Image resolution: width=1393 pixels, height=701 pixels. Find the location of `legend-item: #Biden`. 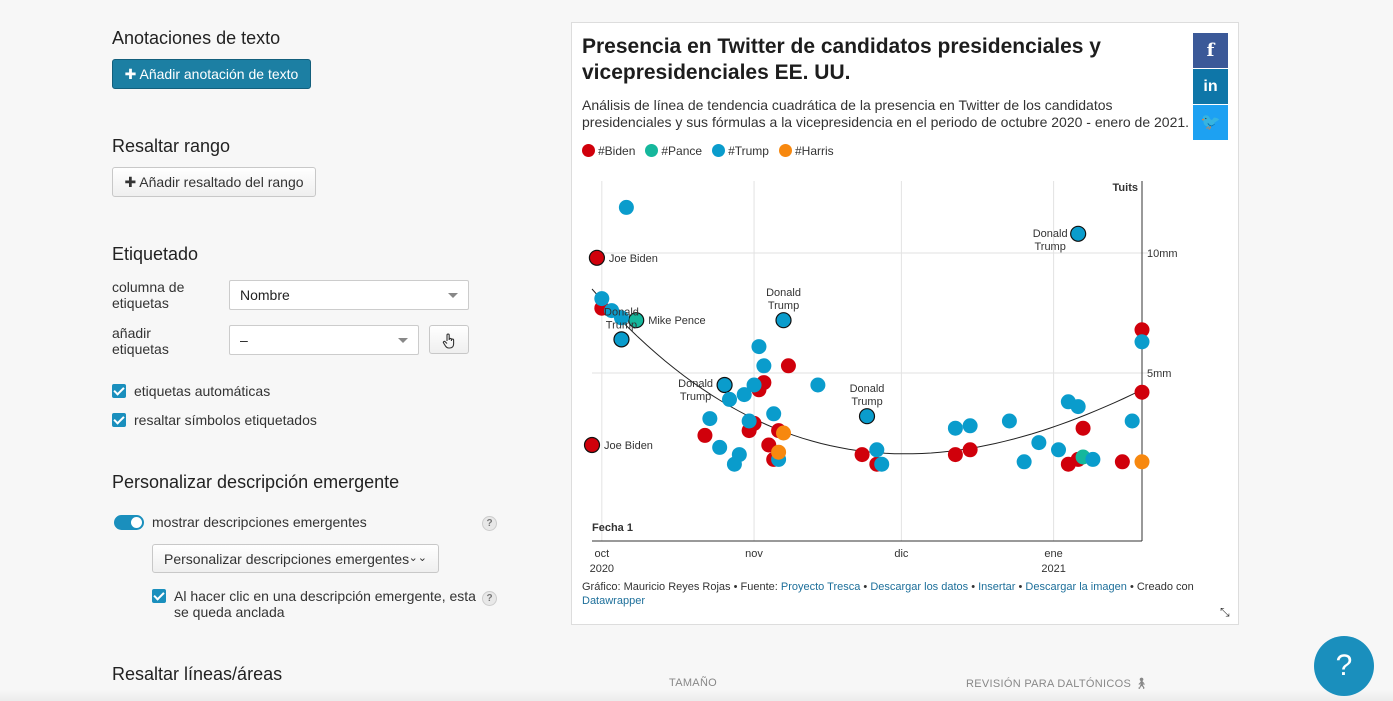

legend-item: #Biden is located at coordinates (608, 151).